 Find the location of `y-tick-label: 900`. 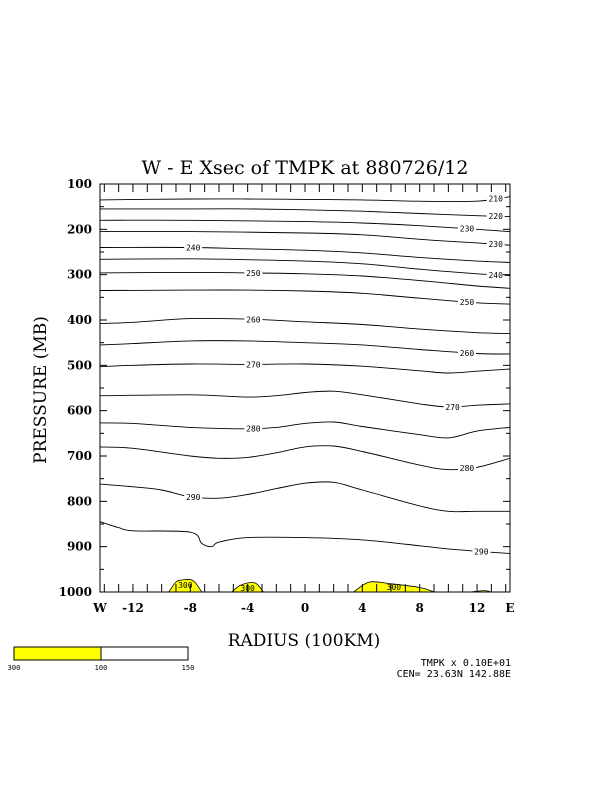

y-tick-label: 900 is located at coordinates (79, 547).